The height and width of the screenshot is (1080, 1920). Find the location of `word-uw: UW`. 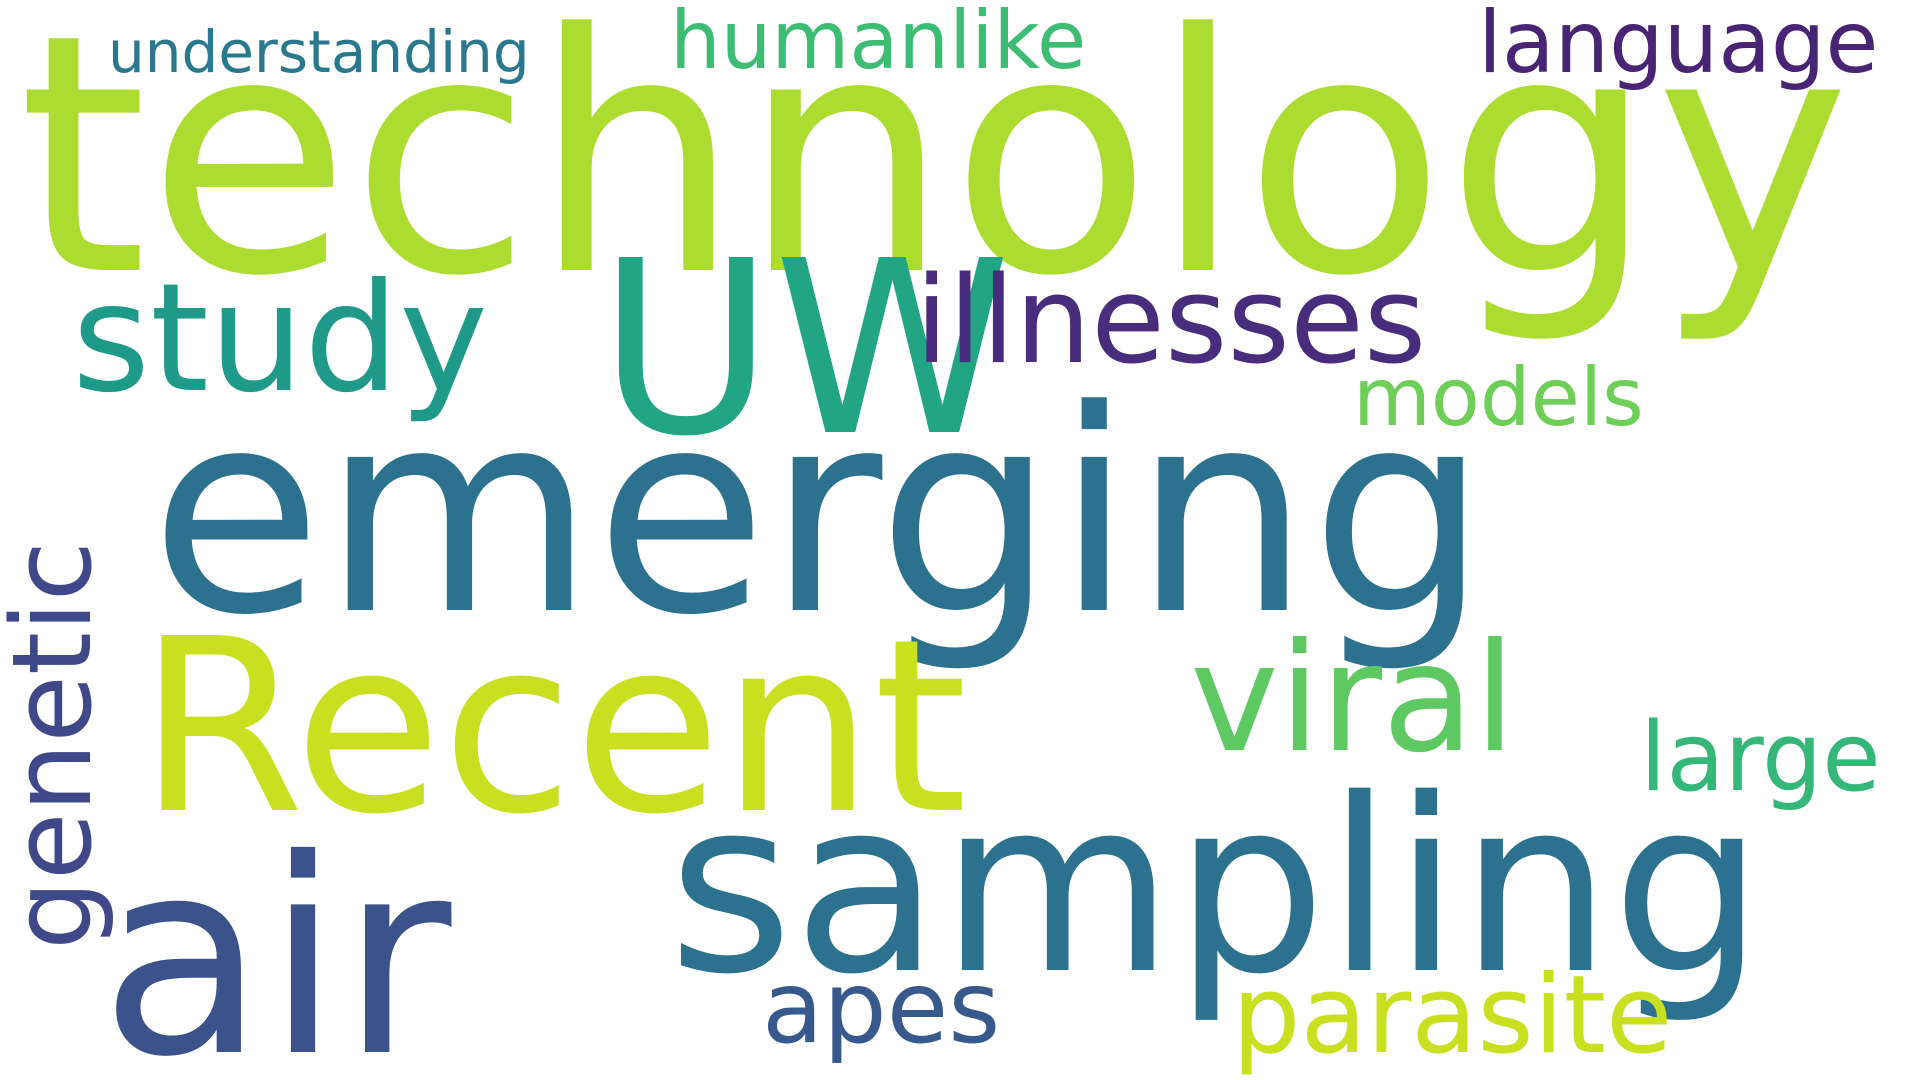

word-uw: UW is located at coordinates (804, 349).